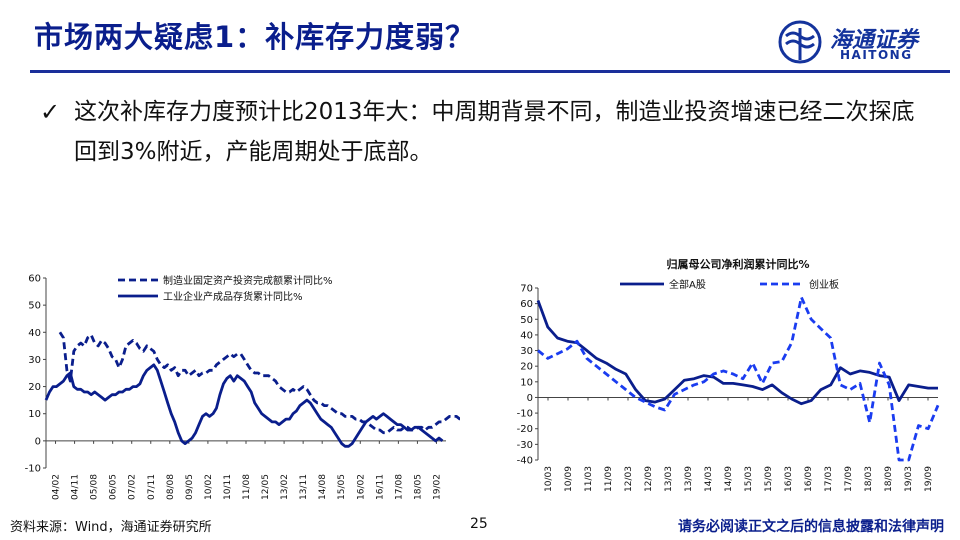 This screenshot has height=540, width=960. Describe the element at coordinates (789, 479) in the screenshot. I see `x-tick-label: 16/03` at that location.